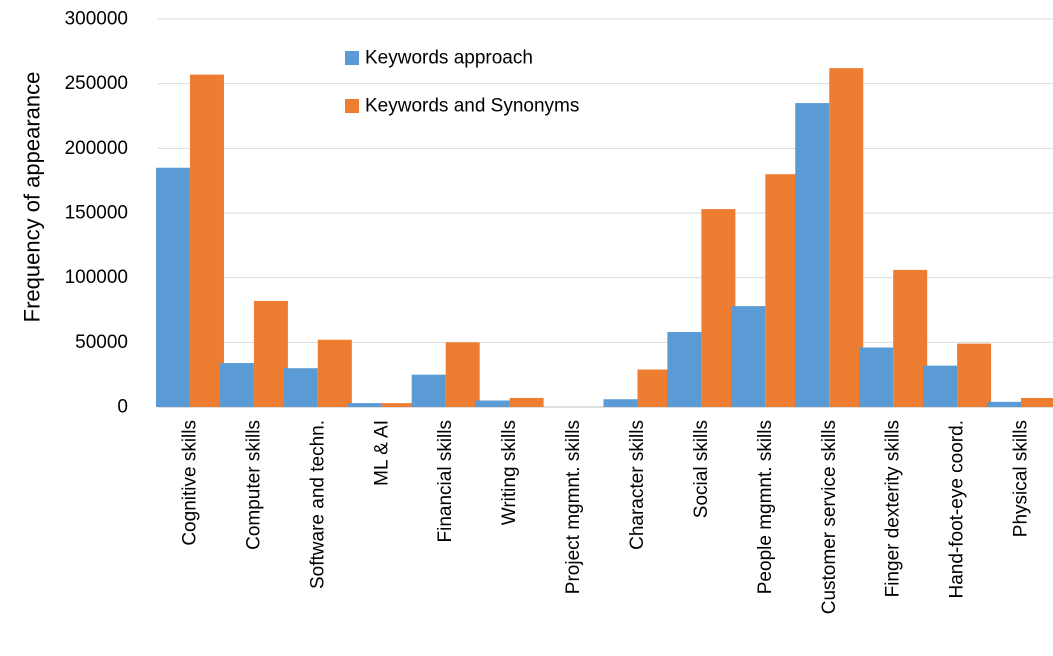  Describe the element at coordinates (96, 277) in the screenshot. I see `y-tick-label: 100000` at that location.